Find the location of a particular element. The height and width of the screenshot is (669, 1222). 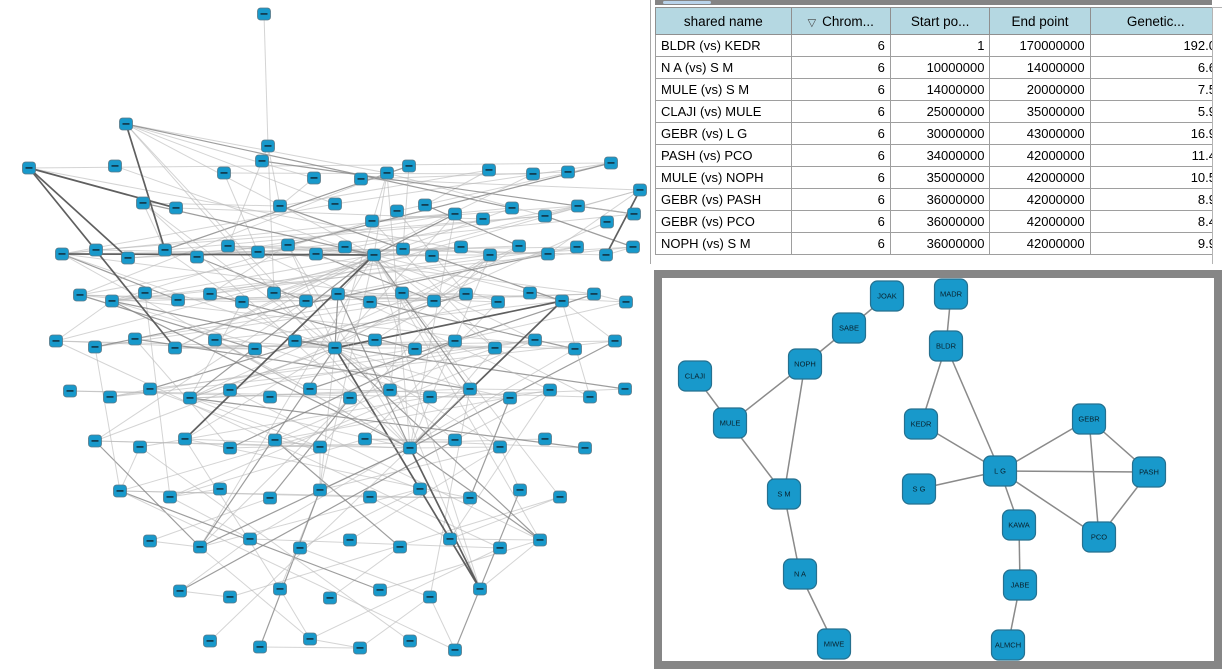

network-node: S M is located at coordinates (784, 494).